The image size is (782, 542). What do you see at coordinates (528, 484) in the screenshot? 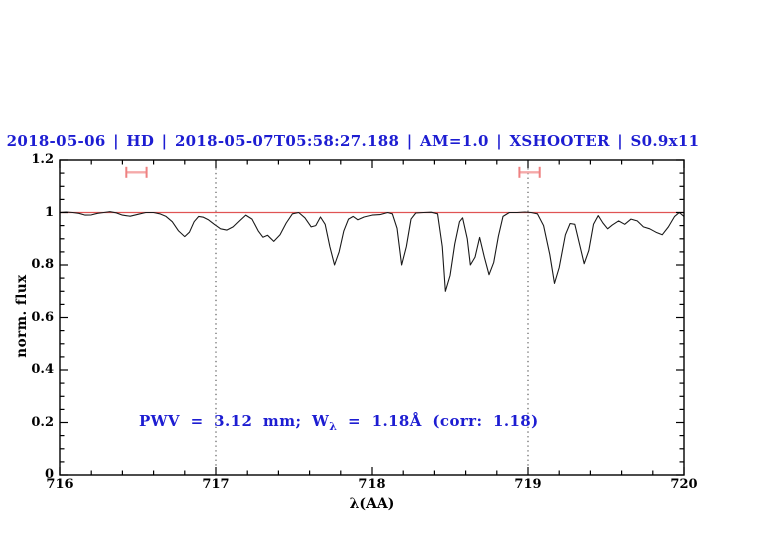
I see `x-tick-label: 719` at bounding box center [528, 484].